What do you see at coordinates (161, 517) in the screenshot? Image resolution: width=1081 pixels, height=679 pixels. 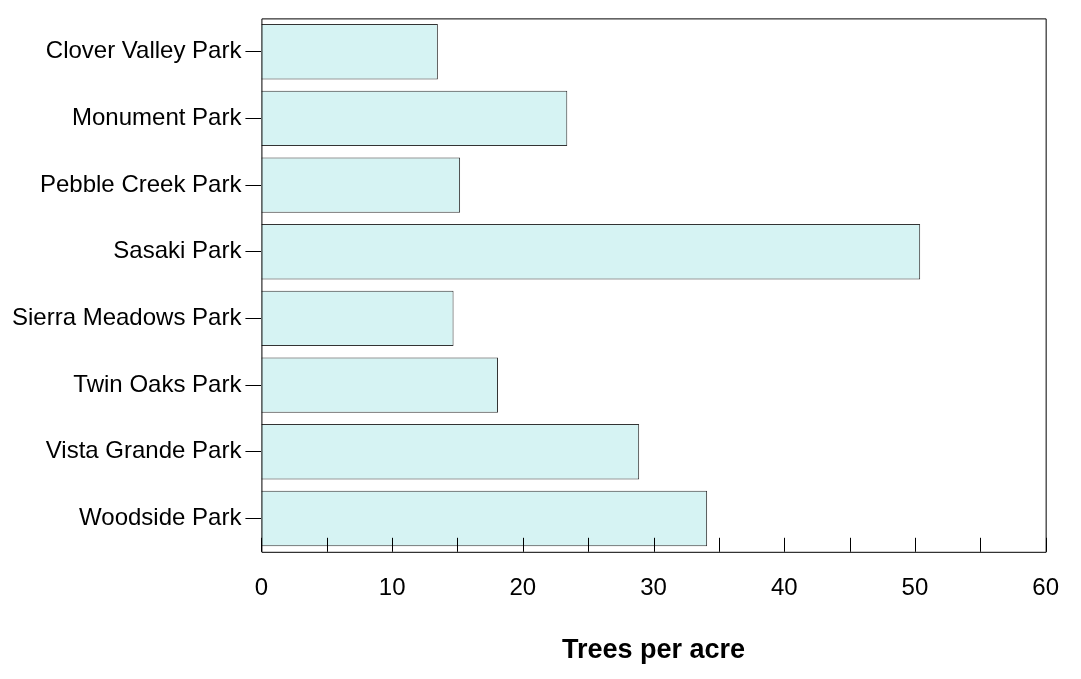 I see `y-tick-label: Woodside Park` at bounding box center [161, 517].